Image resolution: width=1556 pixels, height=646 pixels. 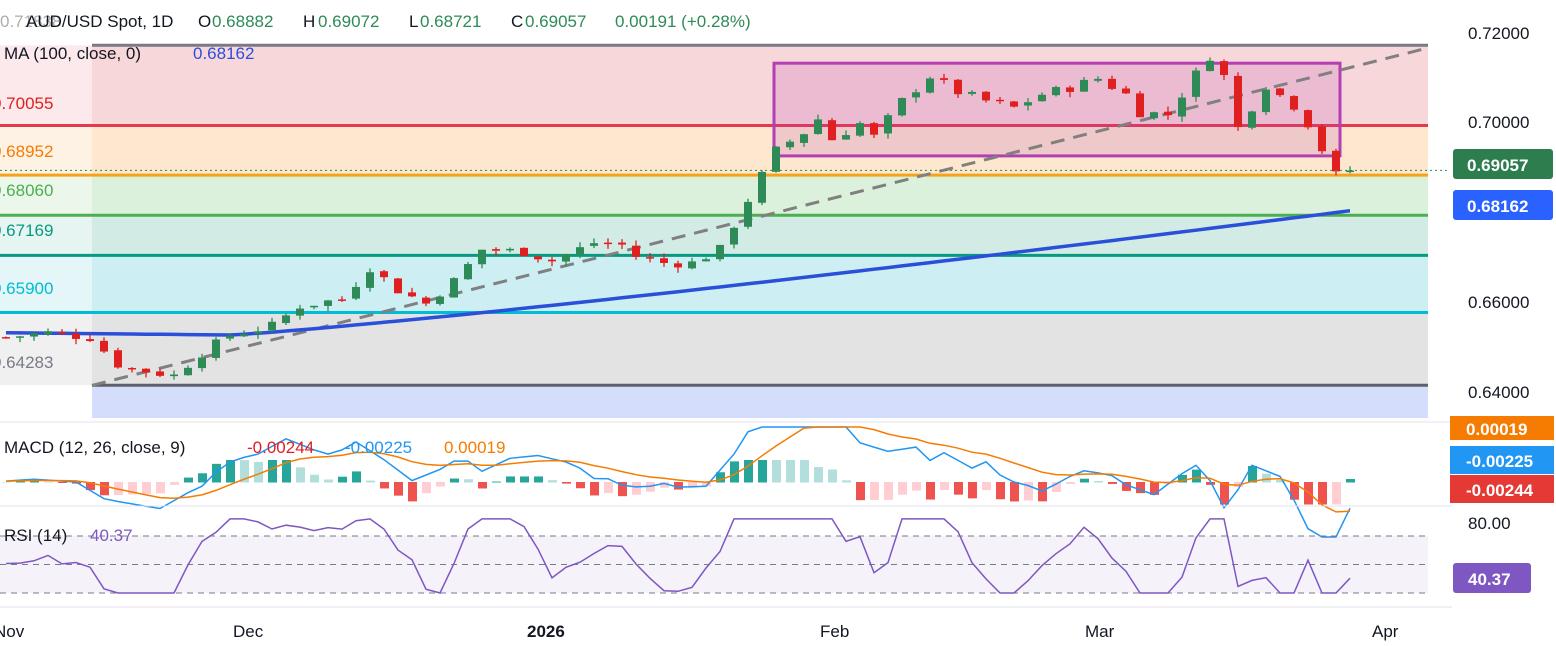 I want to click on fib-label-2: 0.68060, so click(x=26, y=190).